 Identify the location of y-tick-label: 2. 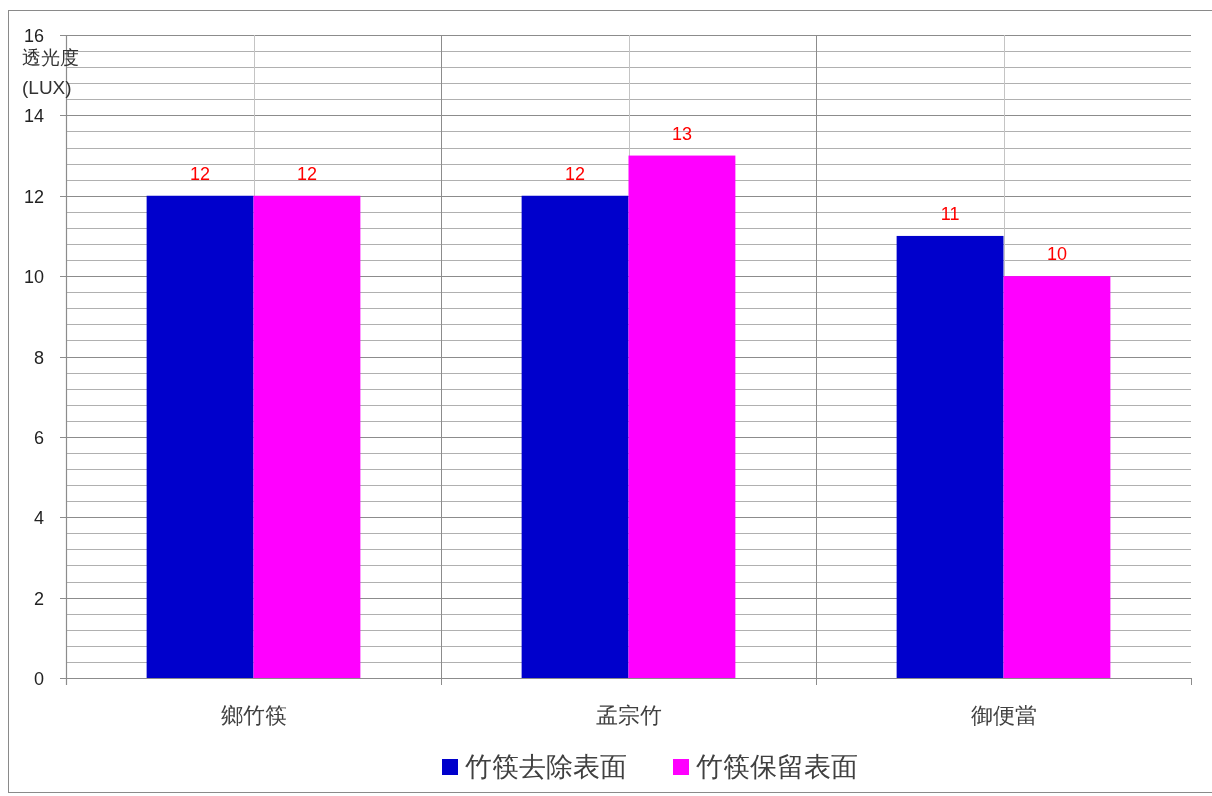
(38, 598).